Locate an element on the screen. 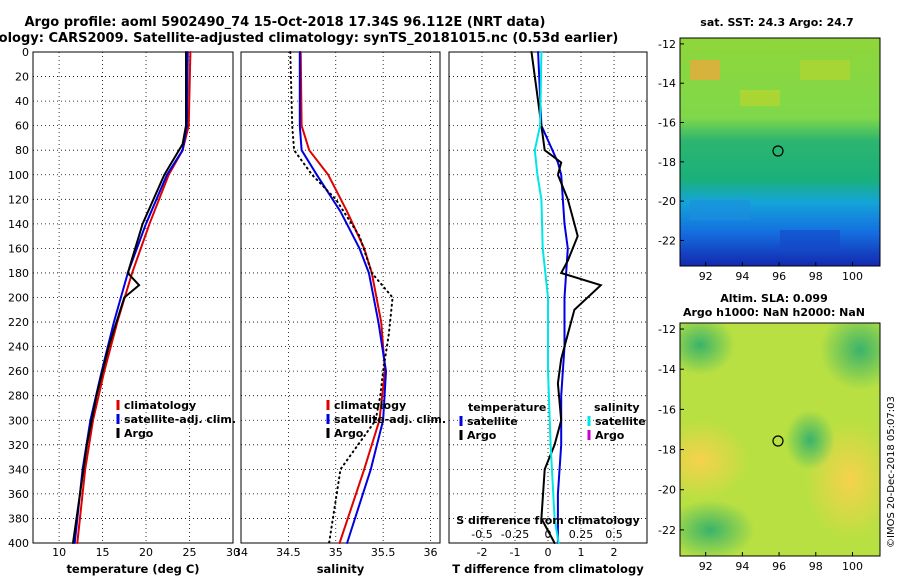  x-tick-label: 35.5 is located at coordinates (383, 552).